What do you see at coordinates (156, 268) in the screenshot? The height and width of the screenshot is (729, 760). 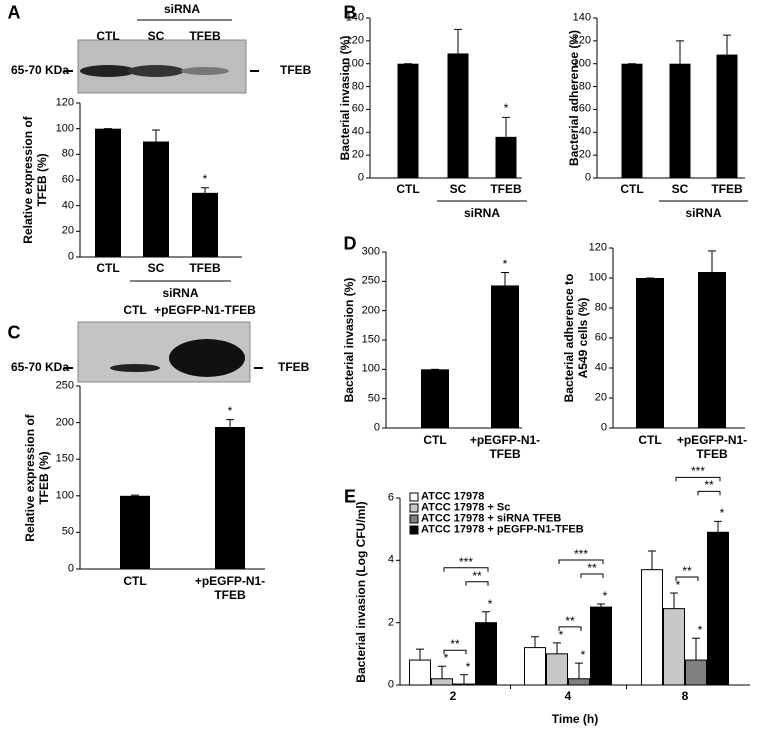 I see `x-tick-label: SC` at bounding box center [156, 268].